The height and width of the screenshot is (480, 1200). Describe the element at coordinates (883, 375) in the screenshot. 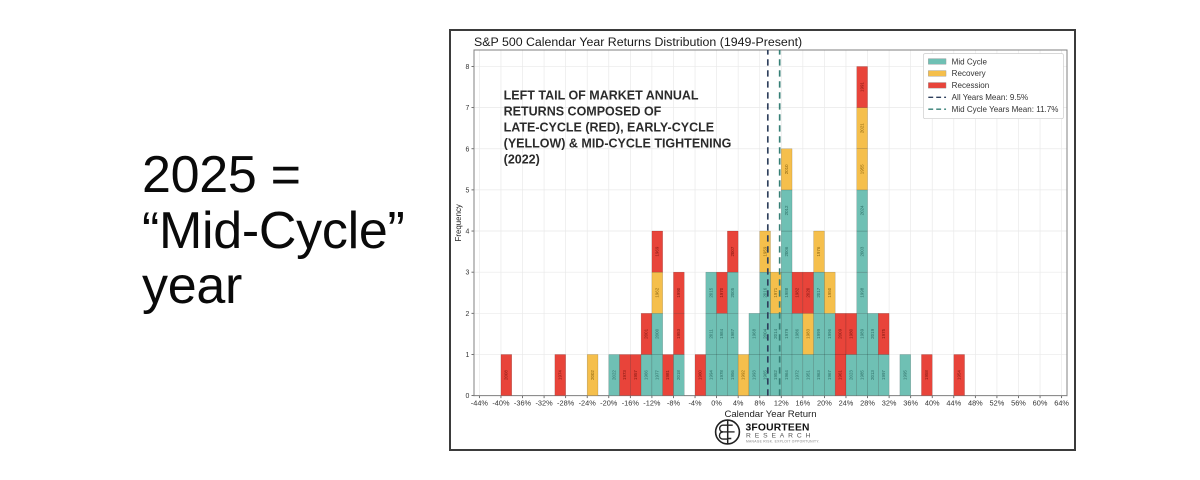

I see `svg-text: 1997` at that location.